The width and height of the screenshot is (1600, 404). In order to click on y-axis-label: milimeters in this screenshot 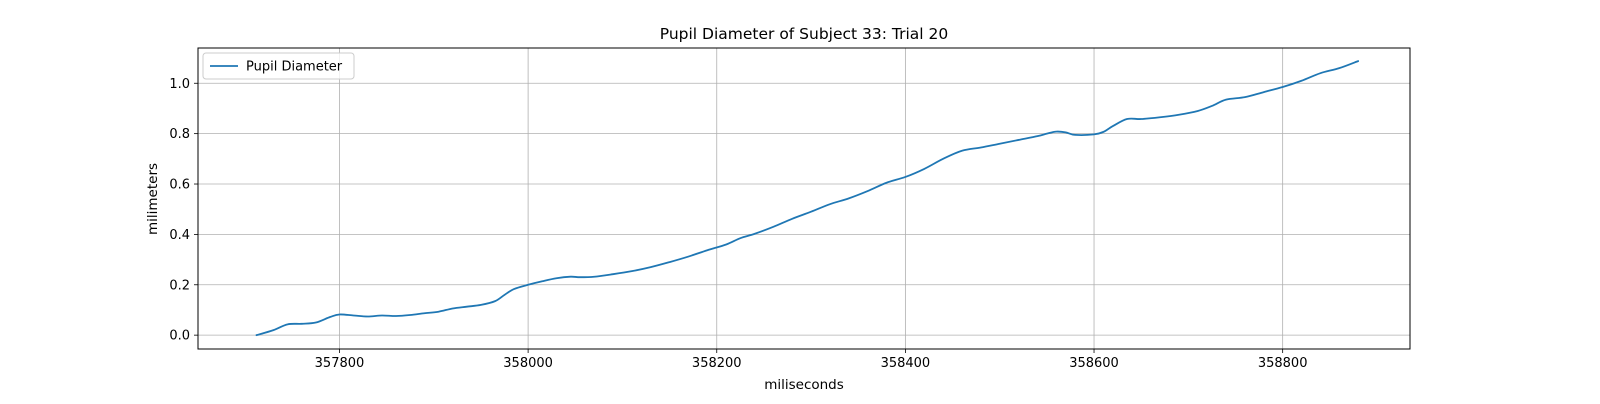, I will do `click(153, 199)`.